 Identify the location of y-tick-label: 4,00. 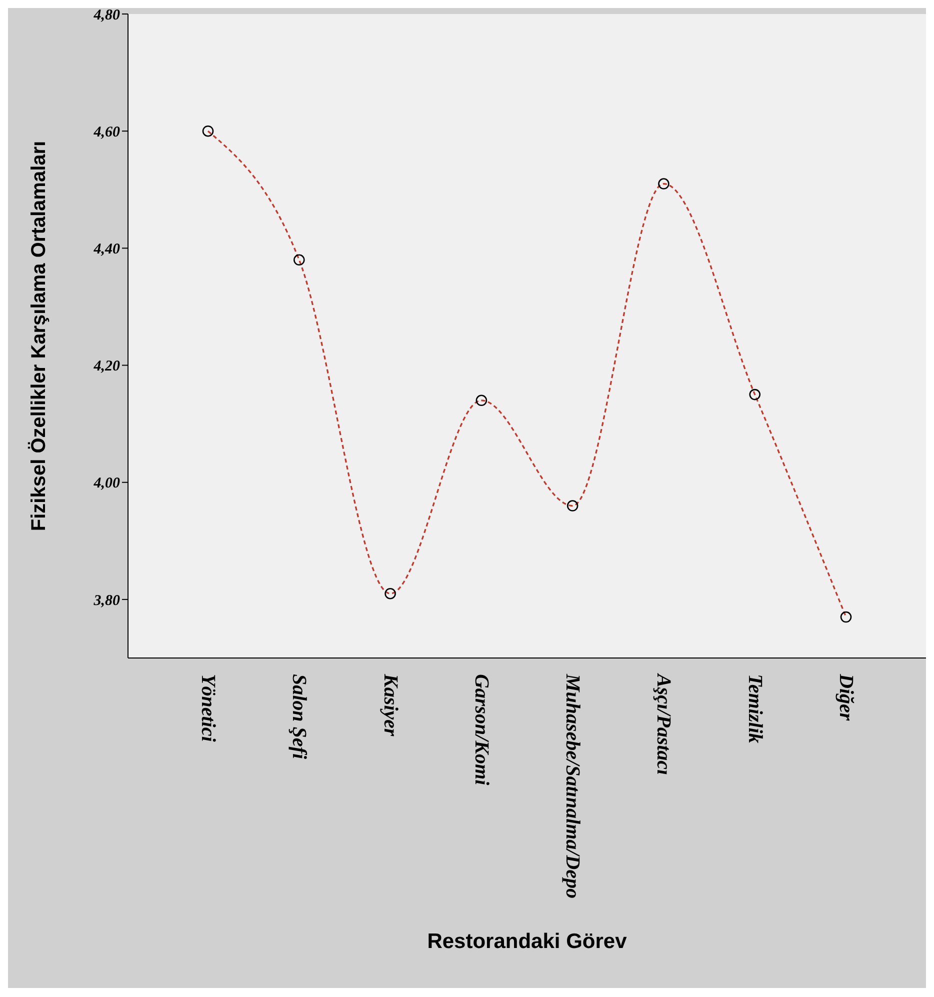
(106, 484).